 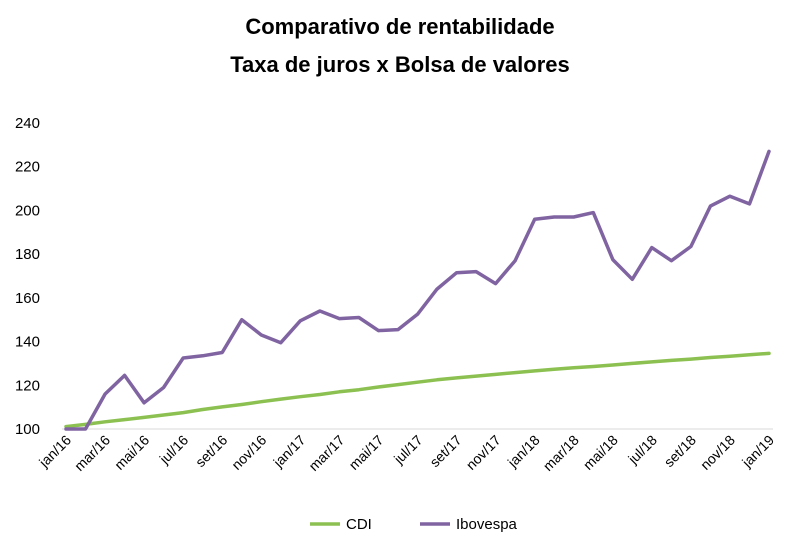 I want to click on x-tick-label: jul/17, so click(x=408, y=450).